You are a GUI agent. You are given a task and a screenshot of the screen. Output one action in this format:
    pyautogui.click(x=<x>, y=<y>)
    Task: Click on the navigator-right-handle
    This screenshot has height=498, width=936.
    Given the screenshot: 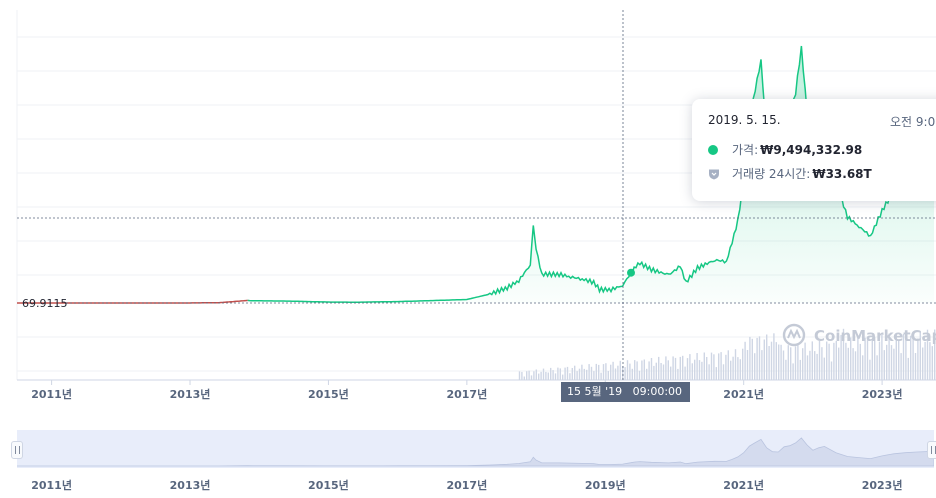 What is the action you would take?
    pyautogui.click(x=931, y=450)
    